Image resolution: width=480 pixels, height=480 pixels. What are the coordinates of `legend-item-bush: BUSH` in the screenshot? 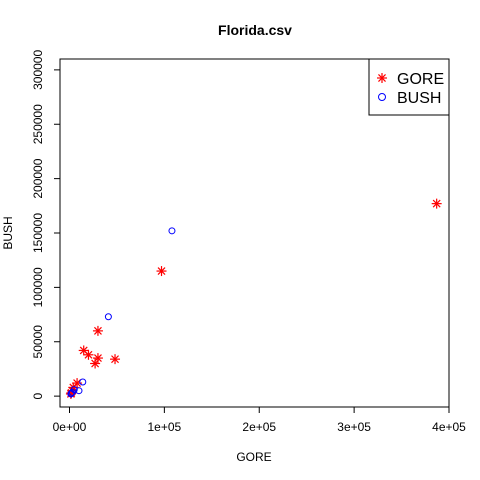 It's located at (409, 98).